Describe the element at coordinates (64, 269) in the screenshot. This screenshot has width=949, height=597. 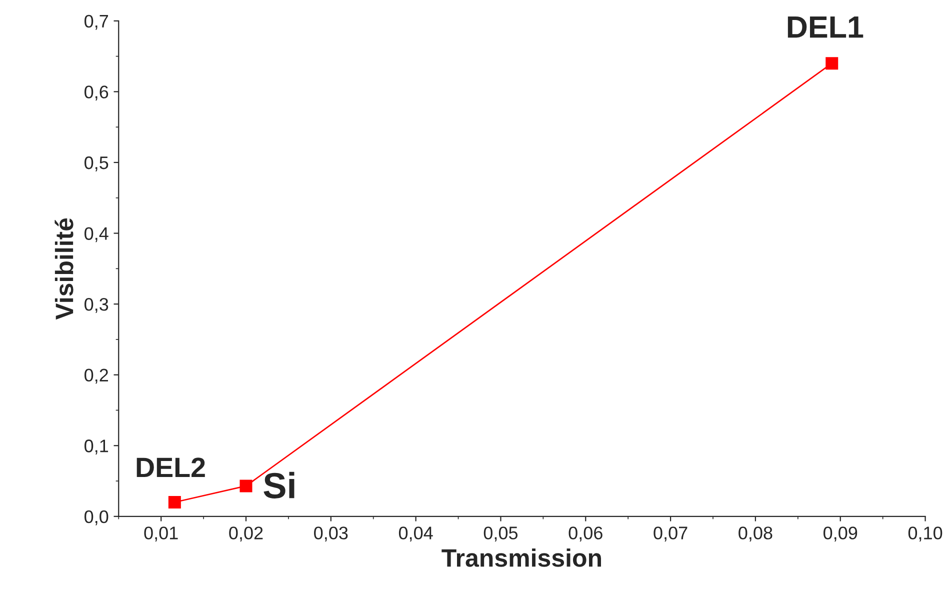
I see `y-axis-title: Visibilité` at that location.